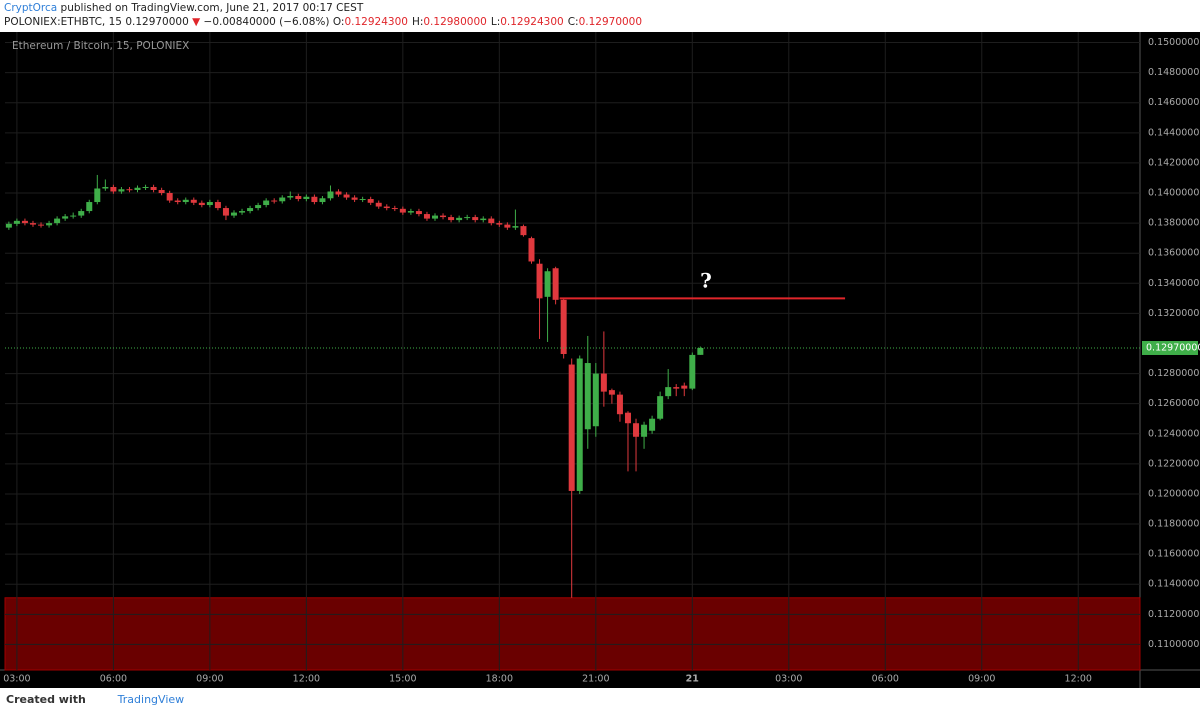  What do you see at coordinates (499, 679) in the screenshot?
I see `x-tick-label: 18:00` at bounding box center [499, 679].